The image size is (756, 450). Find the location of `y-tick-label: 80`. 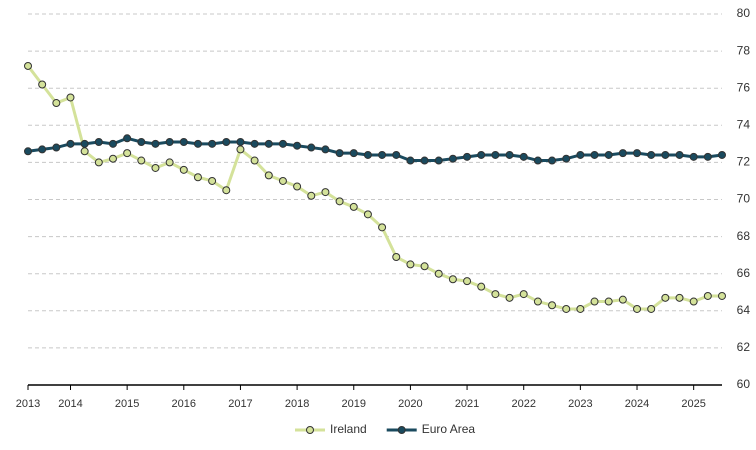

y-tick-label: 80 is located at coordinates (744, 13).